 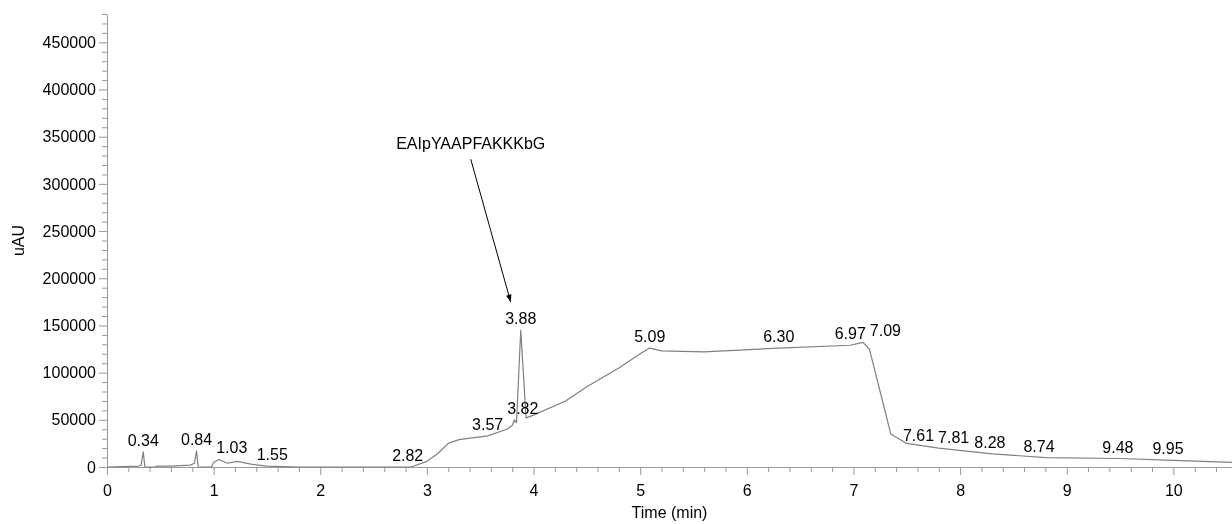 What do you see at coordinates (961, 490) in the screenshot?
I see `x-tick-label: 8` at bounding box center [961, 490].